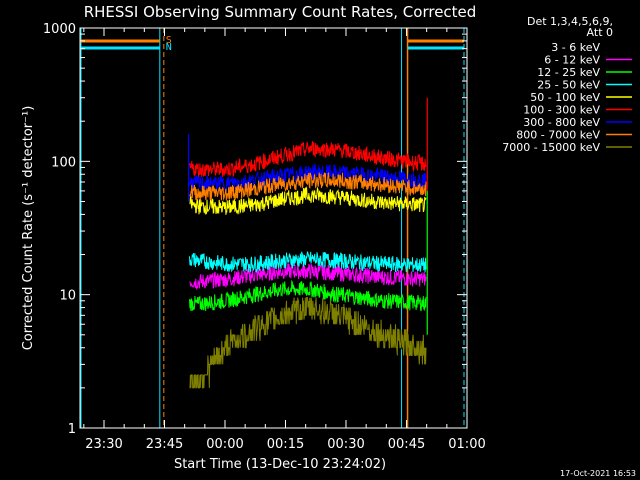  I want to click on legend-header: Att 0, so click(600, 32).